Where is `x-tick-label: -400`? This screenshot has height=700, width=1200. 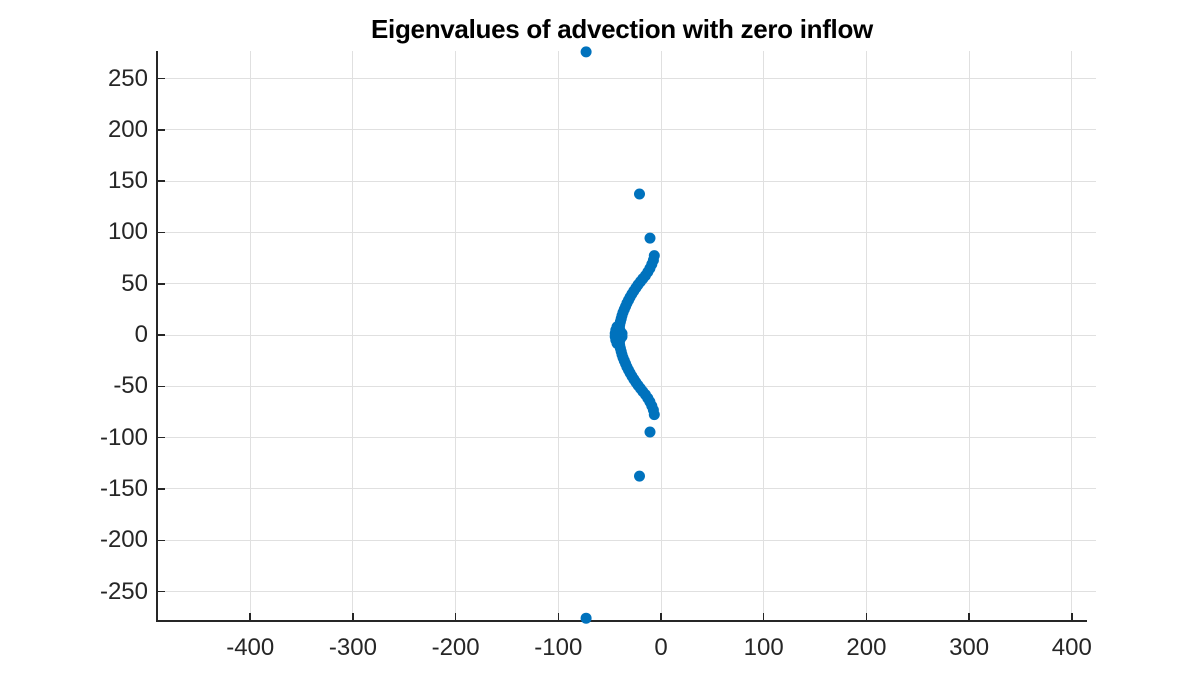 x-tick-label: -400 is located at coordinates (250, 647).